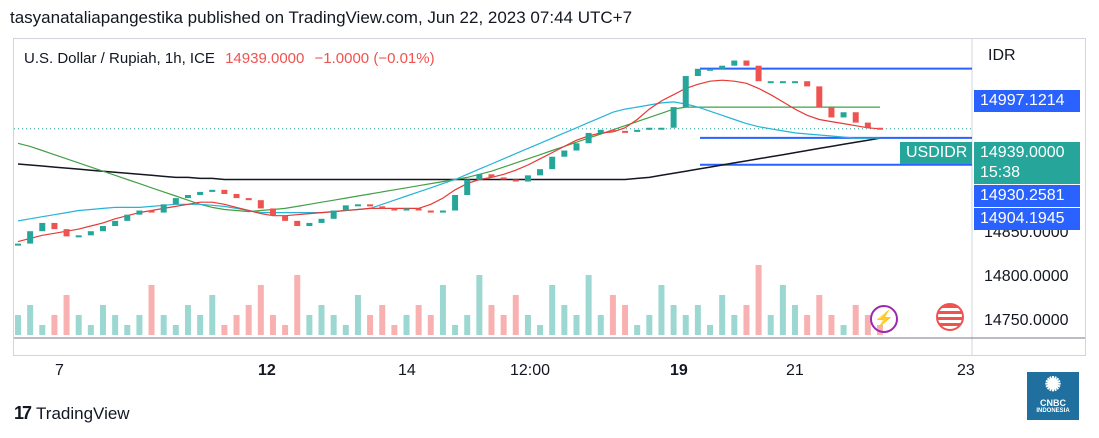 The width and height of the screenshot is (1099, 438). What do you see at coordinates (83, 413) in the screenshot?
I see `tradingview-label: TradingView` at bounding box center [83, 413].